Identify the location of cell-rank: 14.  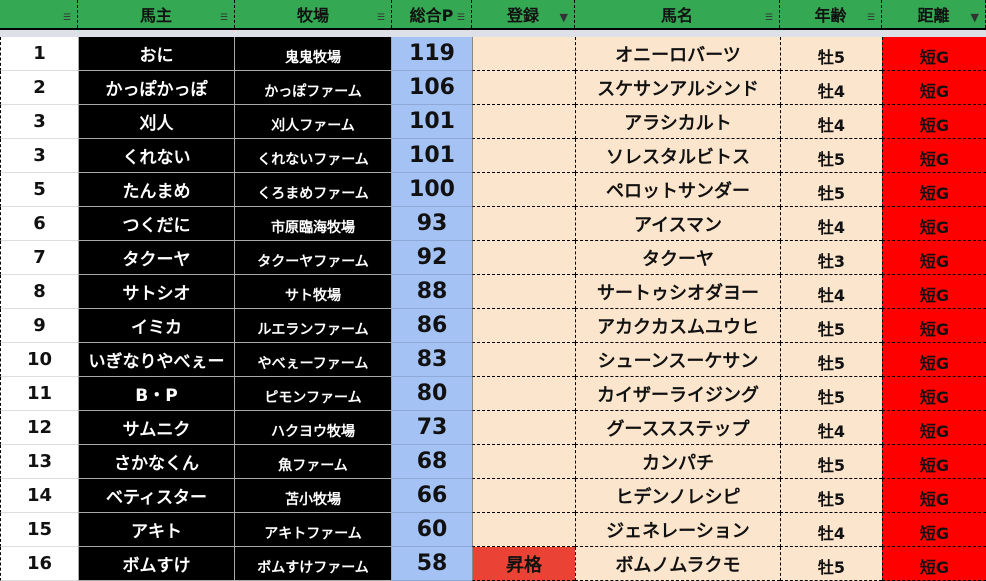
(39, 496).